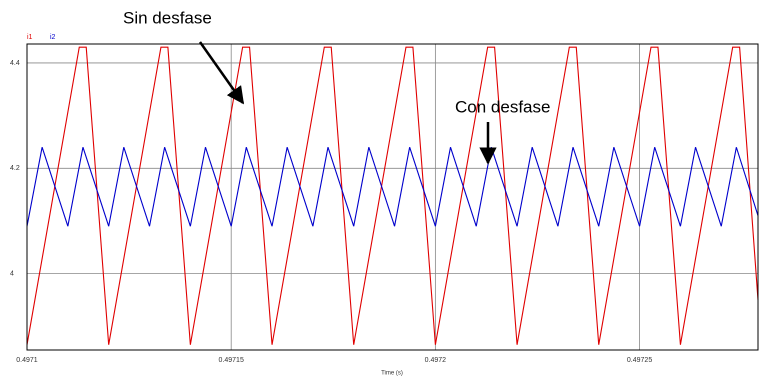  I want to click on x-axis-label: Time (s), so click(392, 374).